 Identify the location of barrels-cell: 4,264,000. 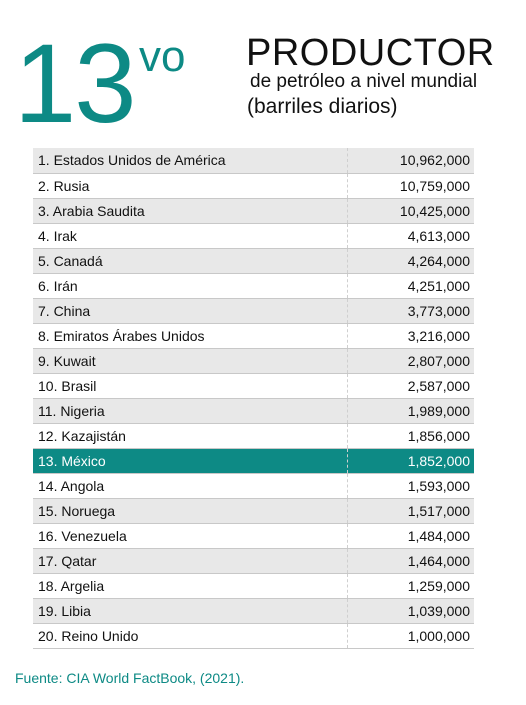
(410, 261).